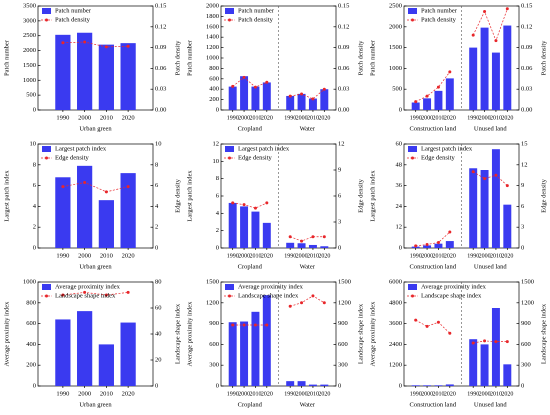 This screenshot has width=550, height=415. Describe the element at coordinates (73, 19) in the screenshot. I see `legend-label: Patch density` at that location.